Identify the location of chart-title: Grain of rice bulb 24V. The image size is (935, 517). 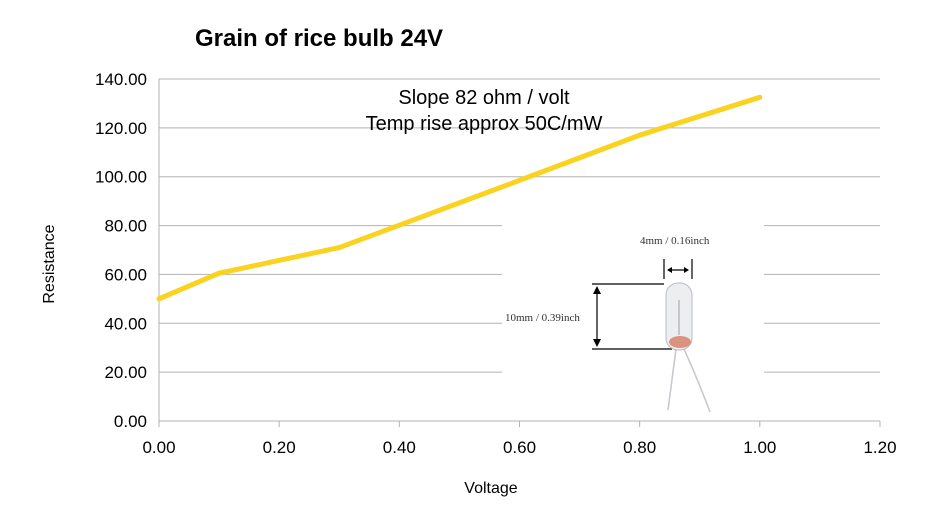
(319, 38).